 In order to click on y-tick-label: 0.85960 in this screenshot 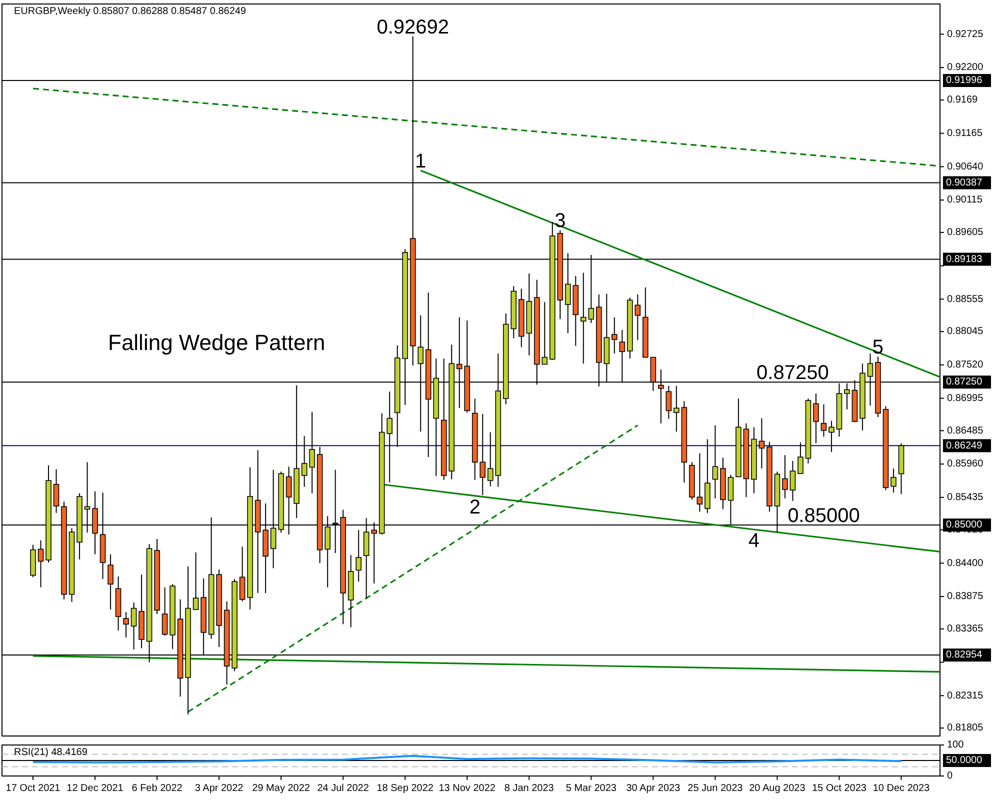, I will do `click(965, 464)`.